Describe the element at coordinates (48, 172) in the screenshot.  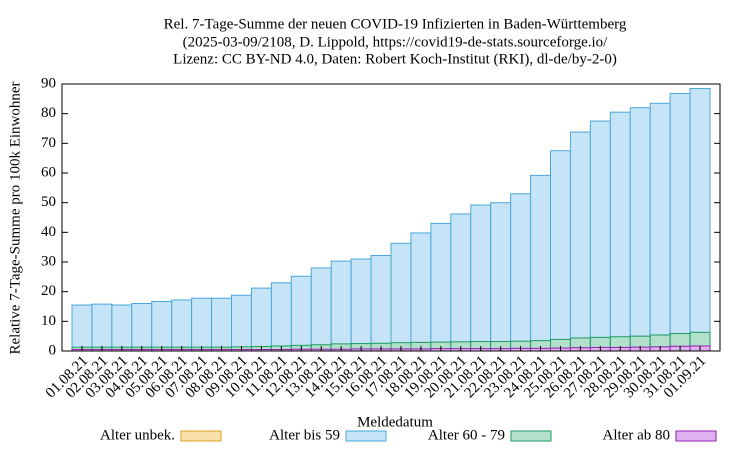
I see `y-tick-label: 60` at that location.